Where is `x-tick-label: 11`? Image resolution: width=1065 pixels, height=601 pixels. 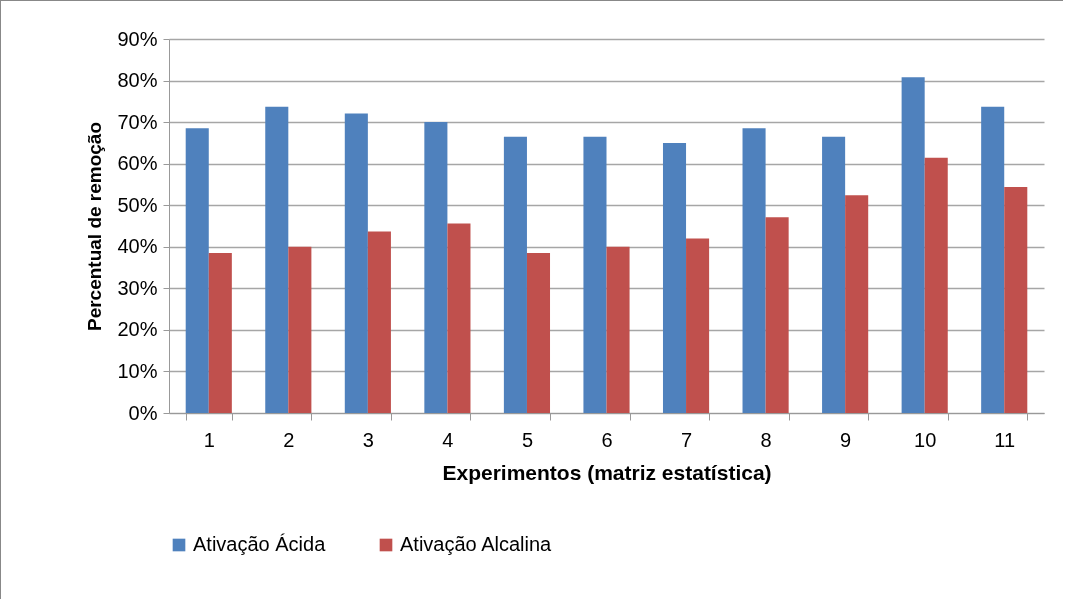 x-tick-label: 11 is located at coordinates (1005, 439).